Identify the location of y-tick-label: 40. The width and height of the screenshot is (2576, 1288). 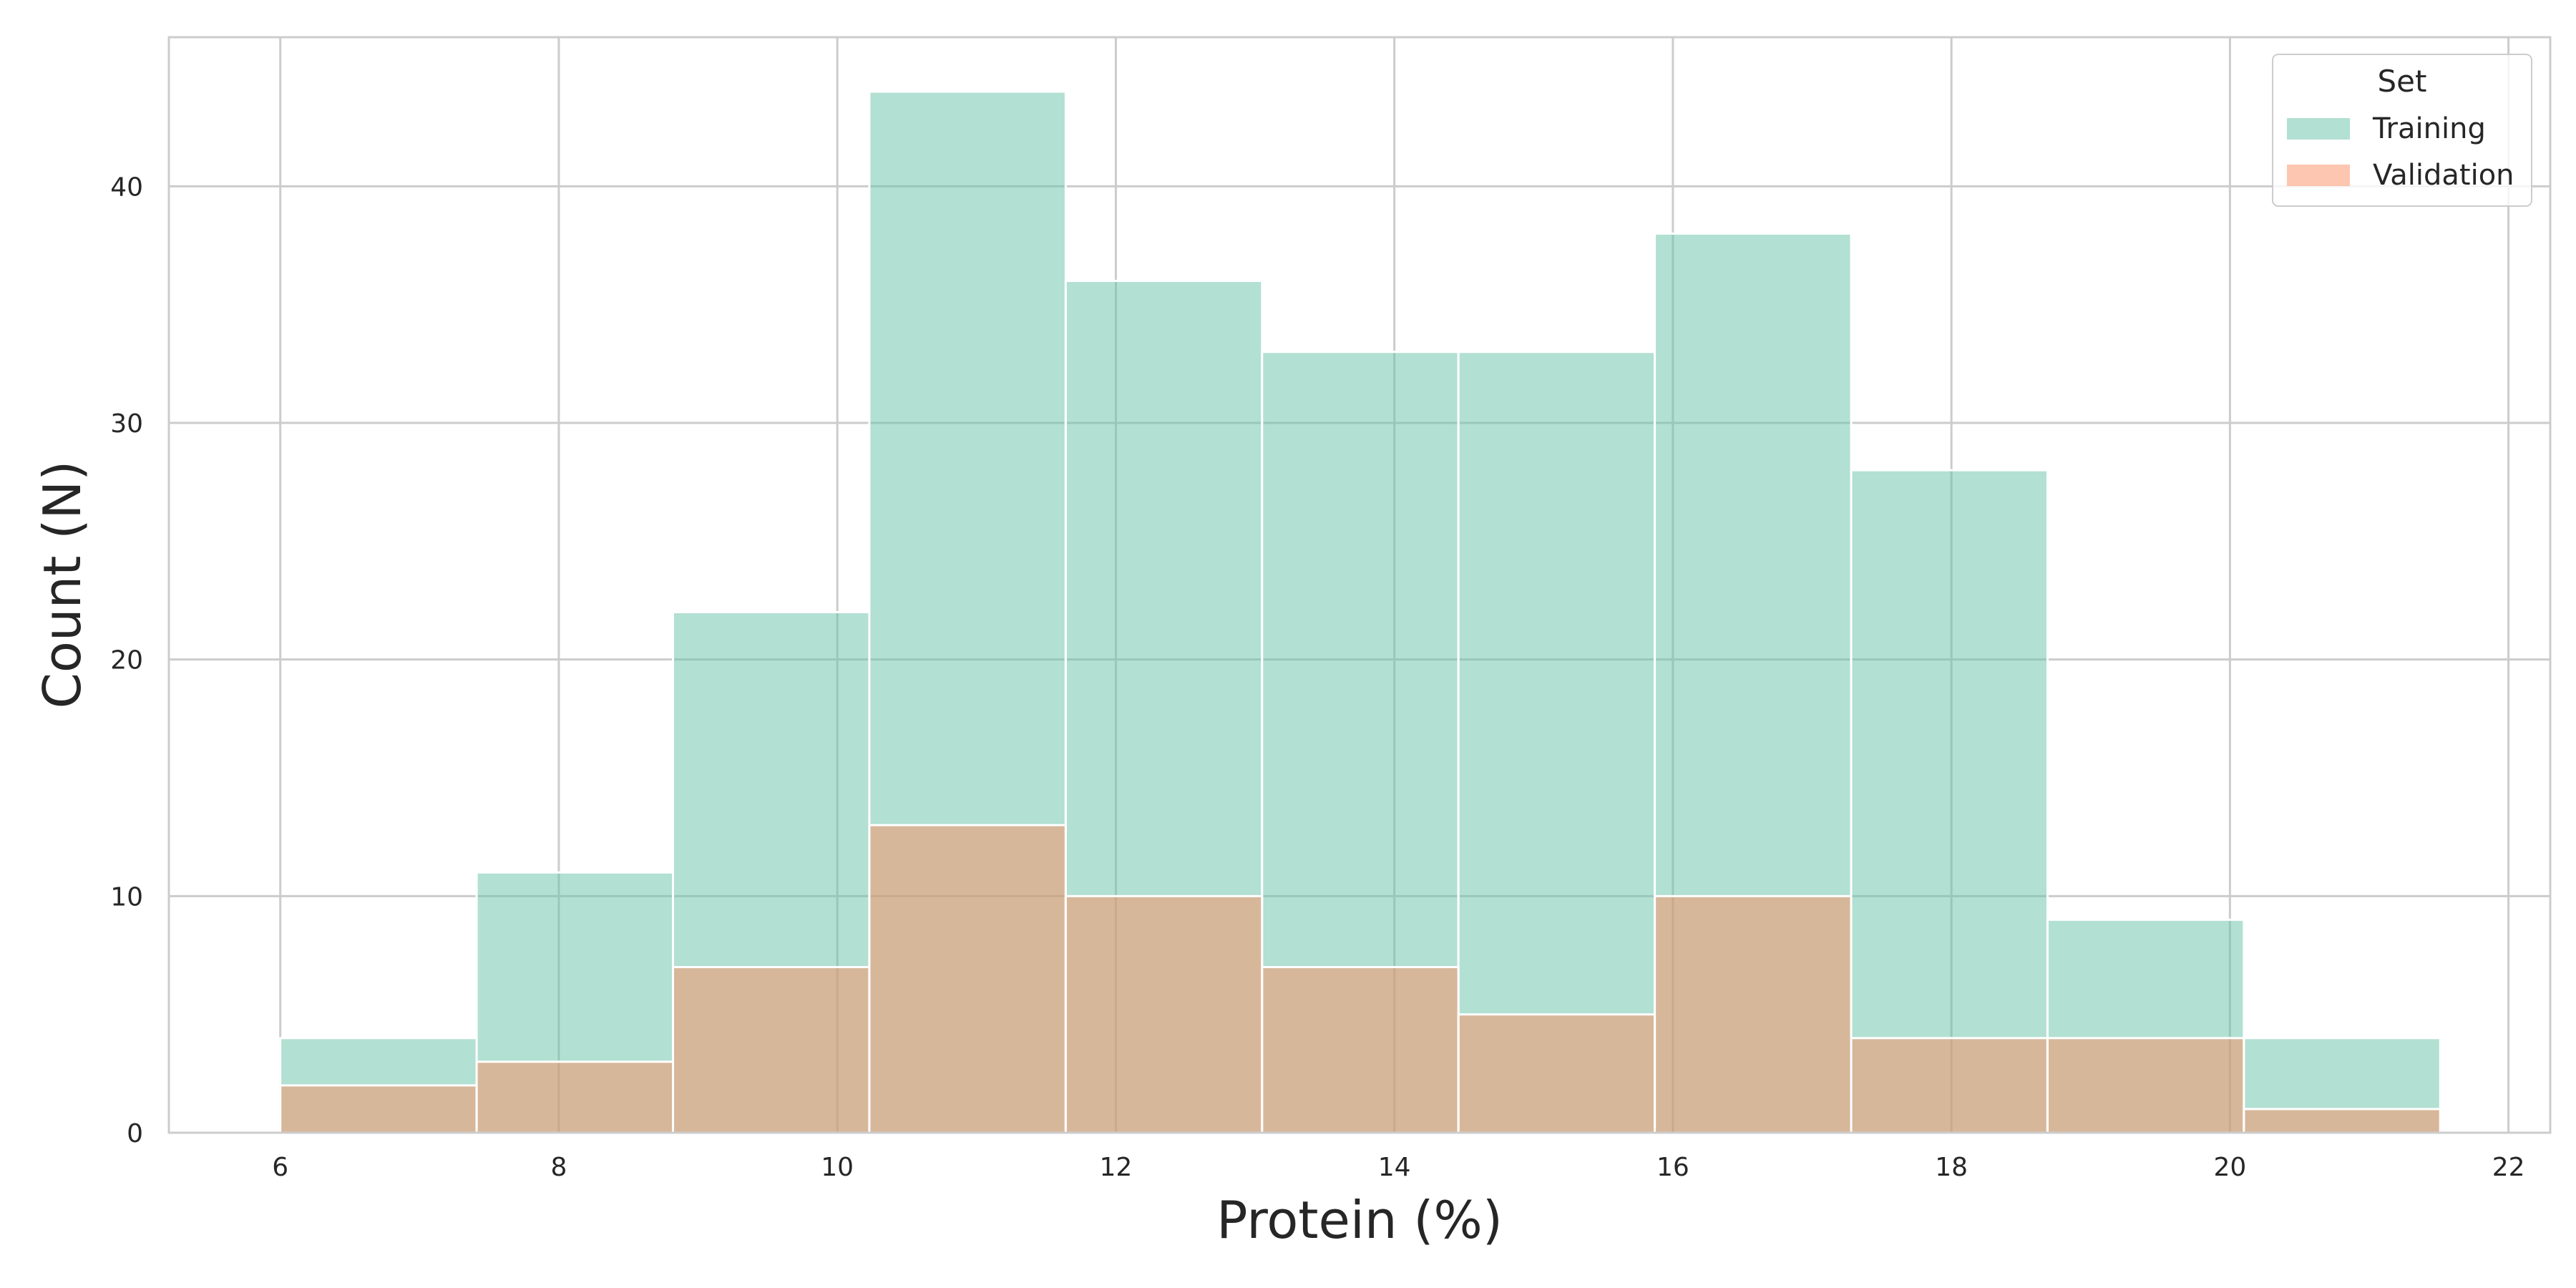
(126, 187).